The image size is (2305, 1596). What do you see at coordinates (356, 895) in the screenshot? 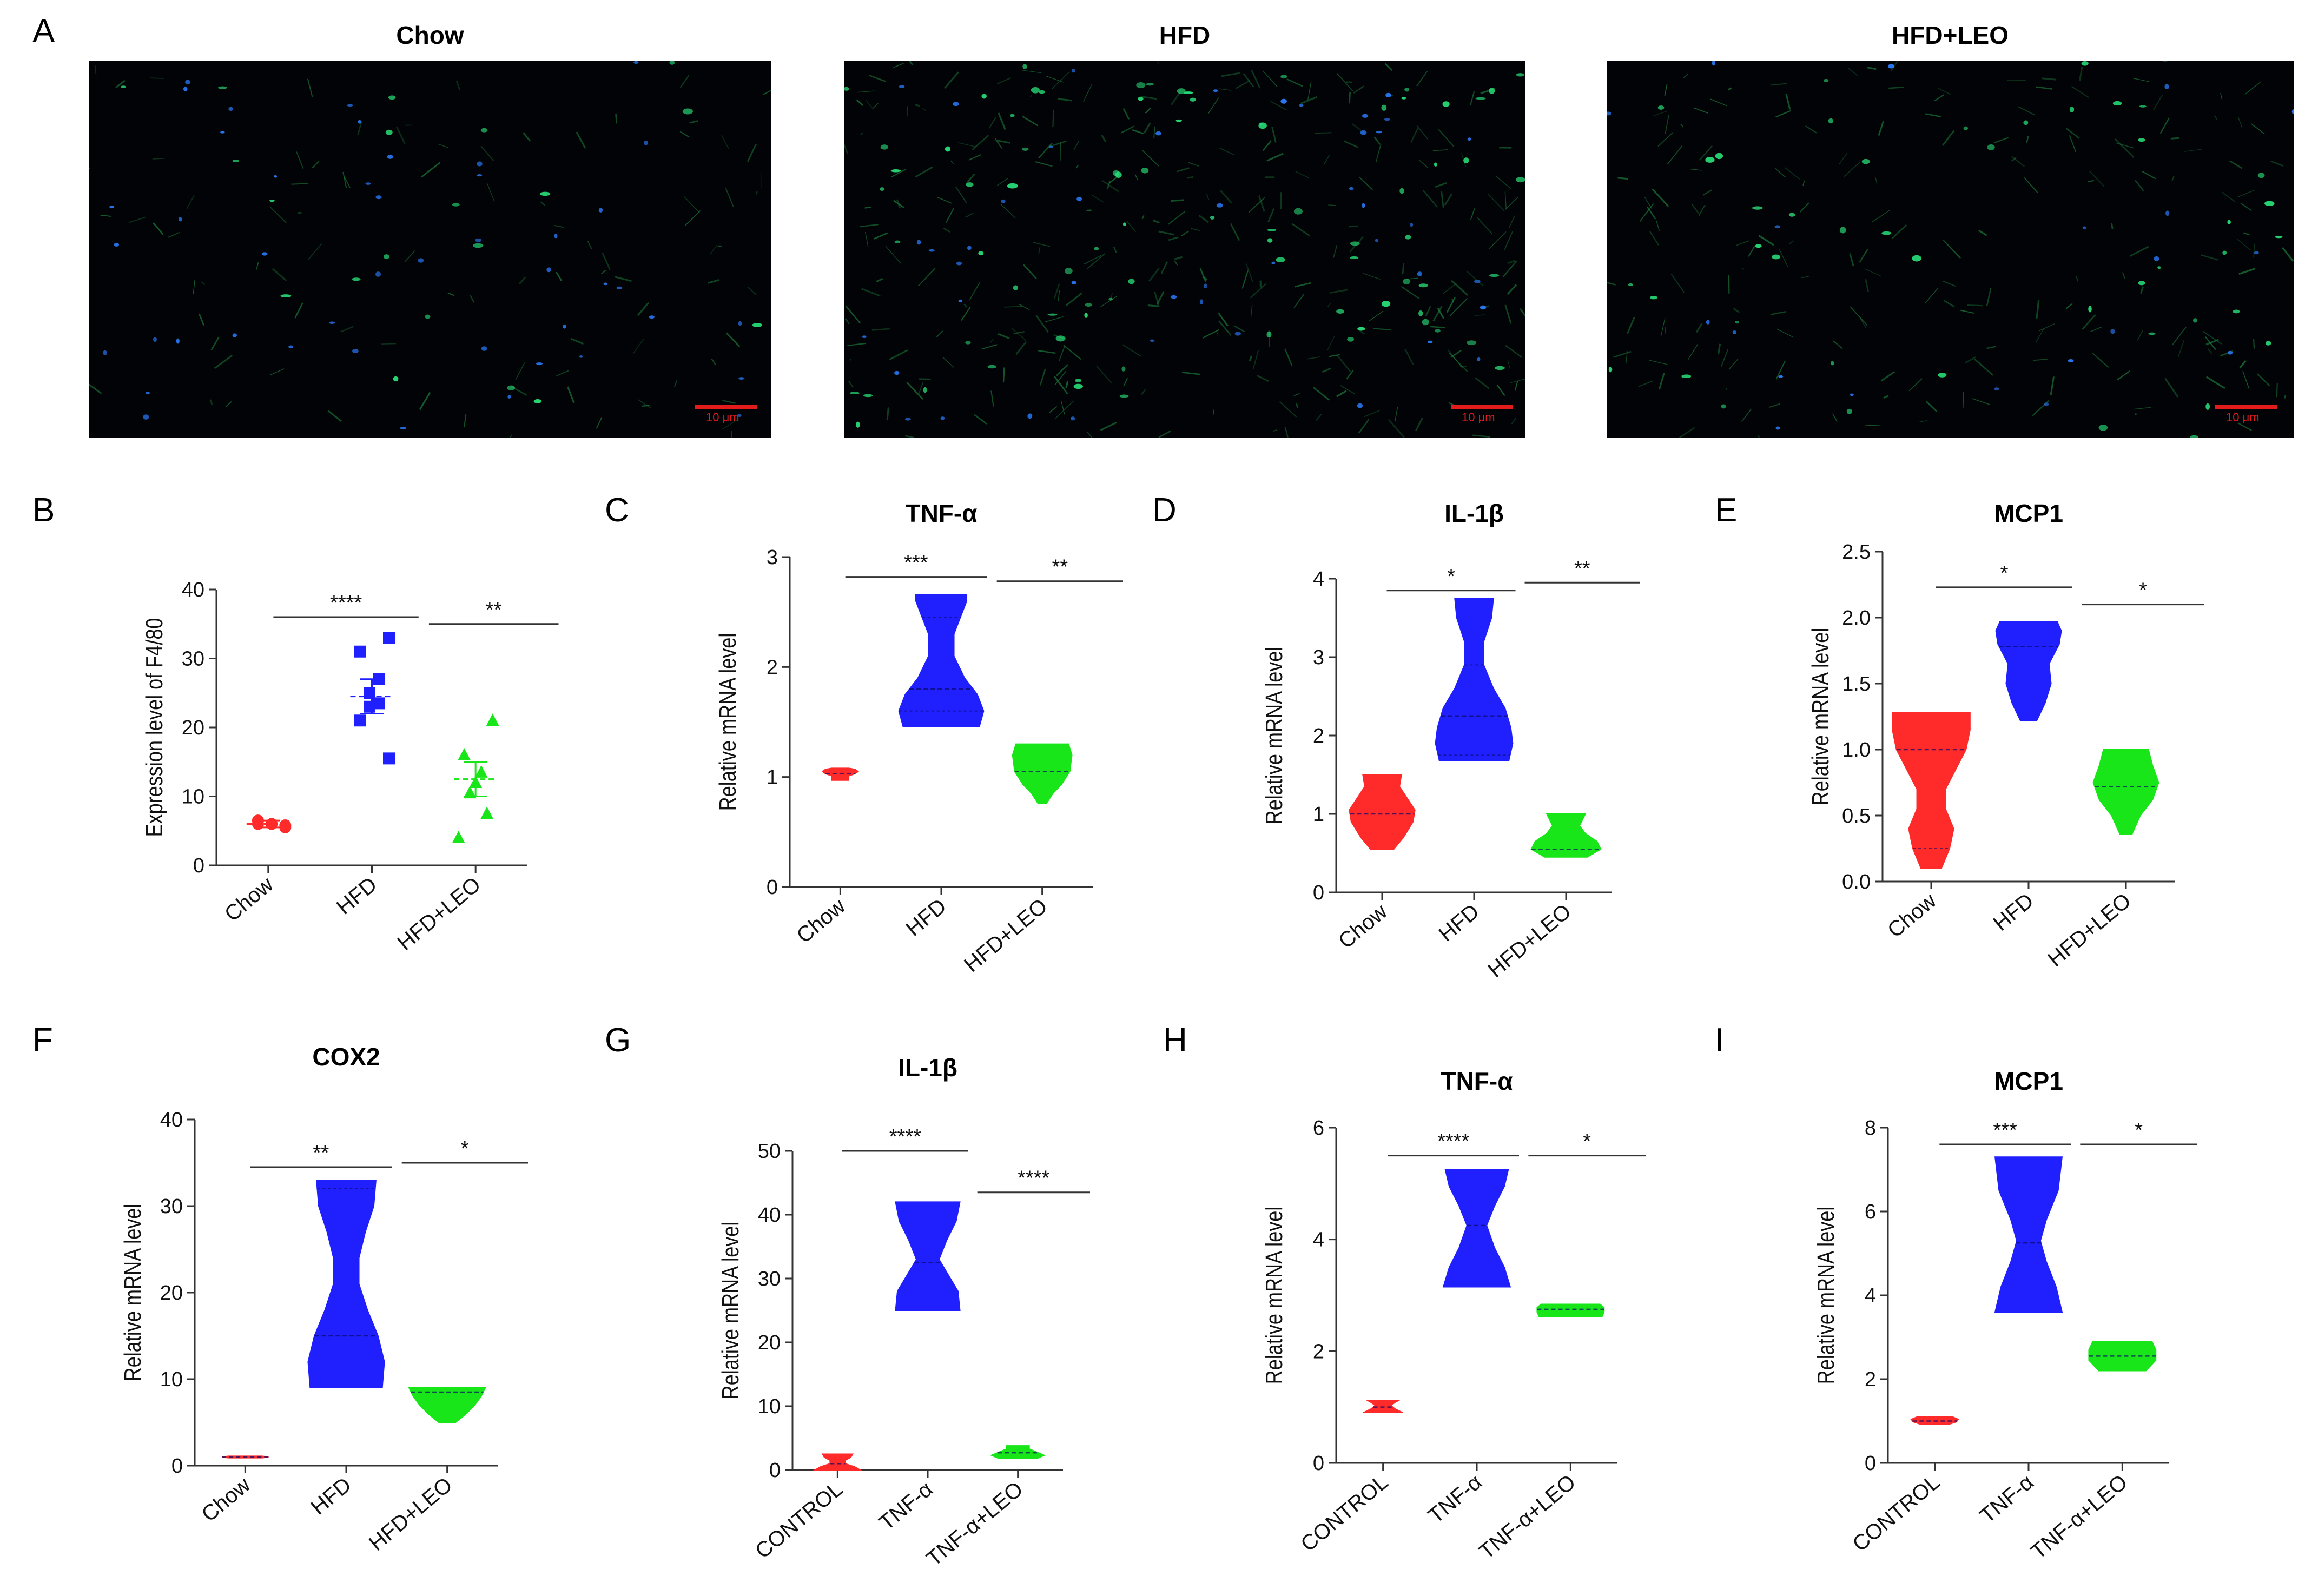
I see `x-tick-label: HFD` at bounding box center [356, 895].